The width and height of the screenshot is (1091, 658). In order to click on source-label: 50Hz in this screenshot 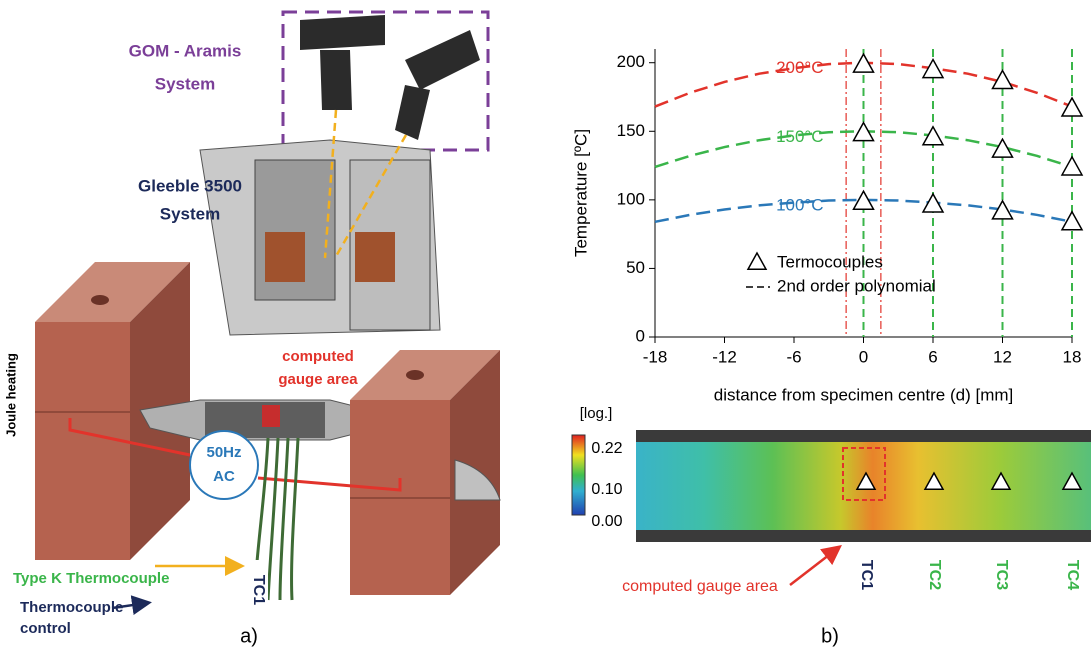, I will do `click(223, 452)`.